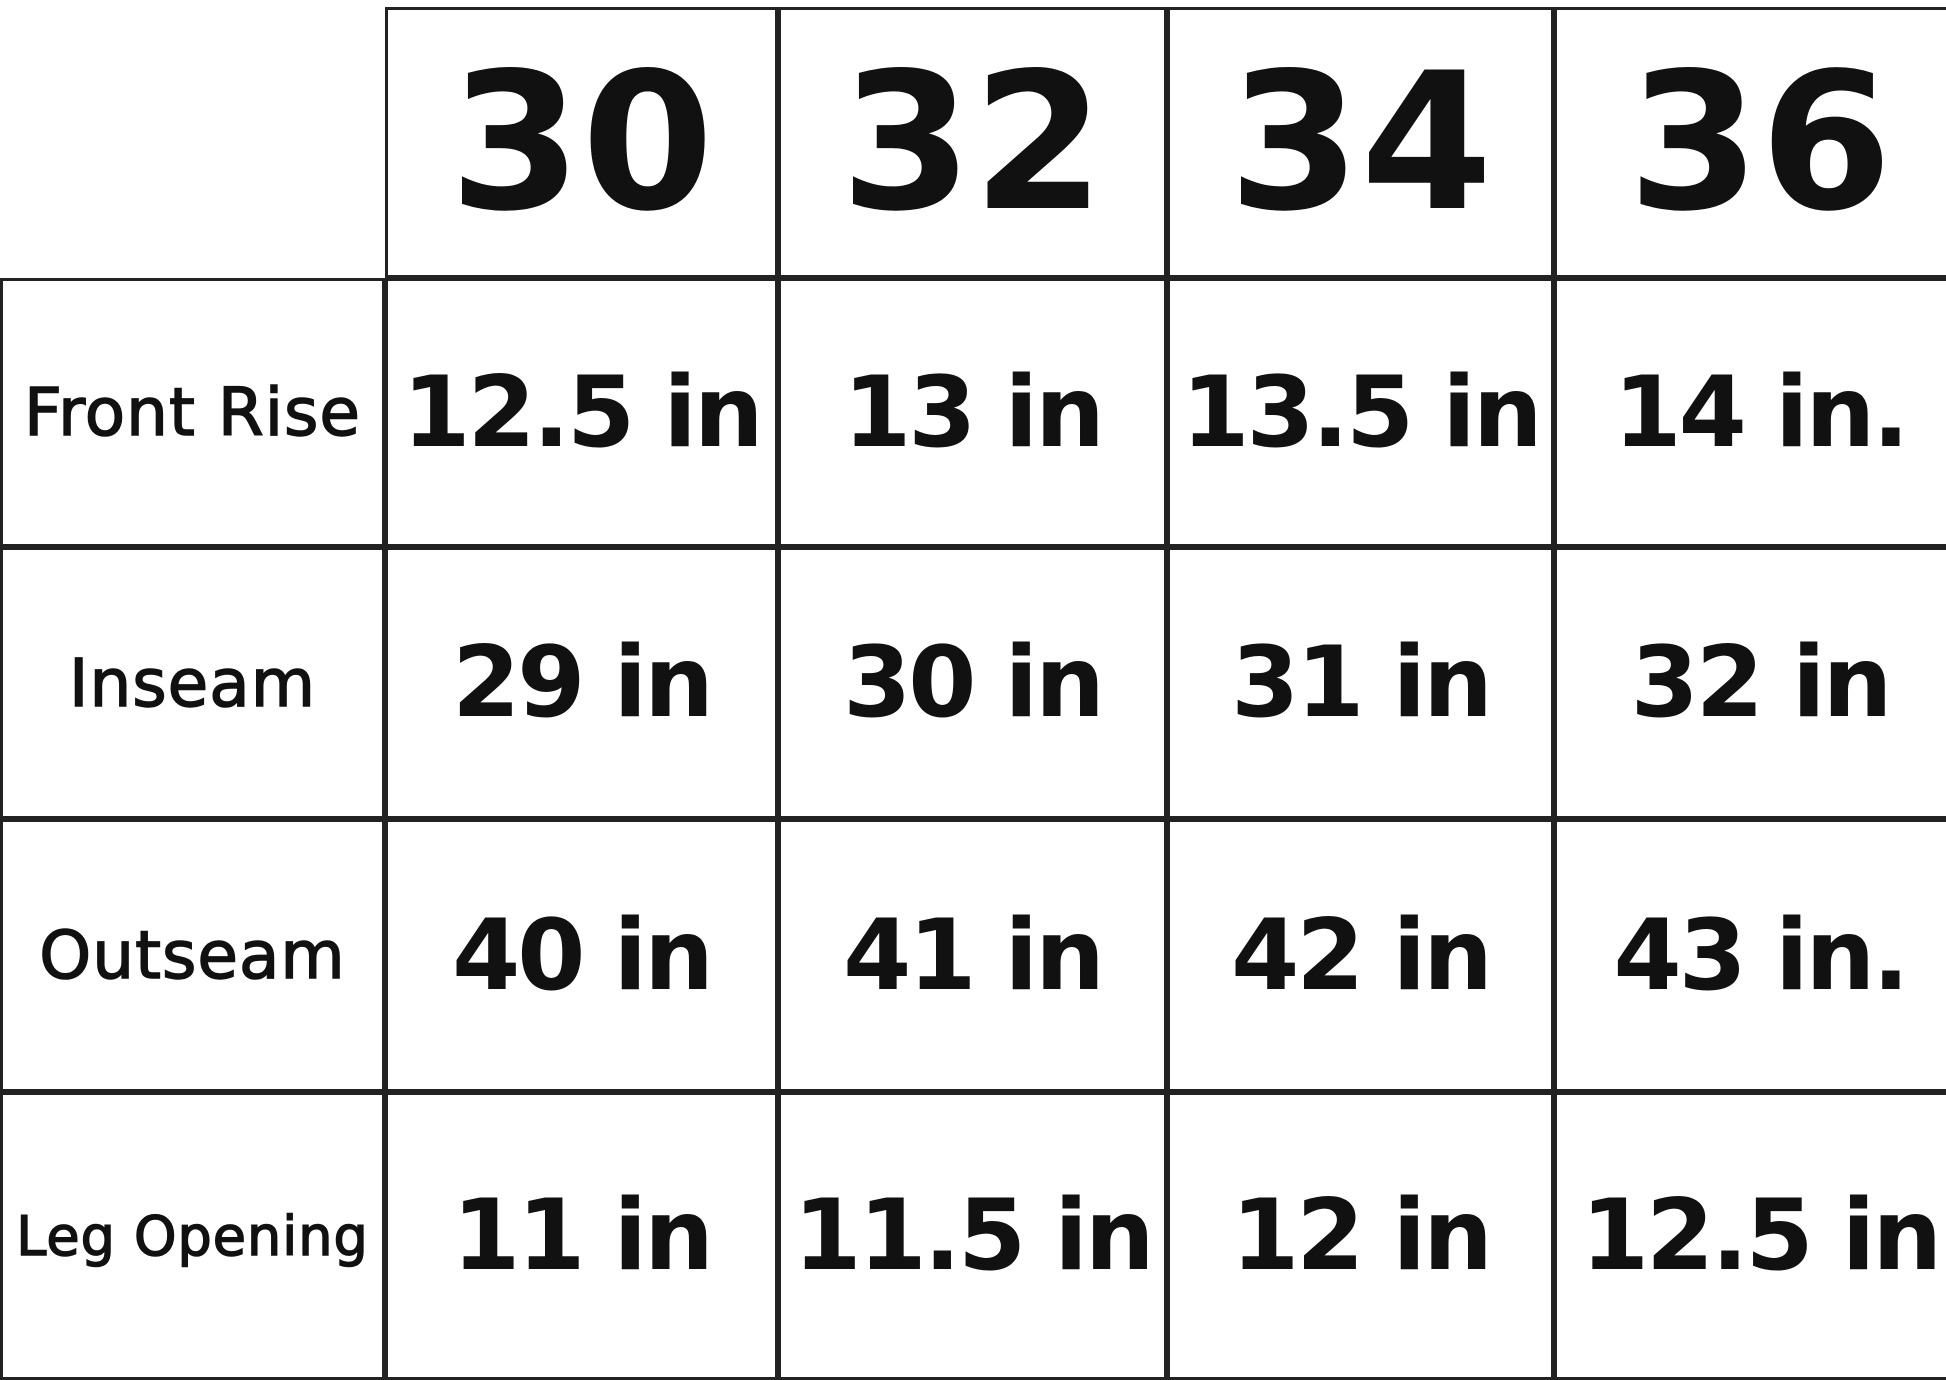 The height and width of the screenshot is (1380, 1946). Describe the element at coordinates (192, 412) in the screenshot. I see `row-label: Front Rise` at that location.